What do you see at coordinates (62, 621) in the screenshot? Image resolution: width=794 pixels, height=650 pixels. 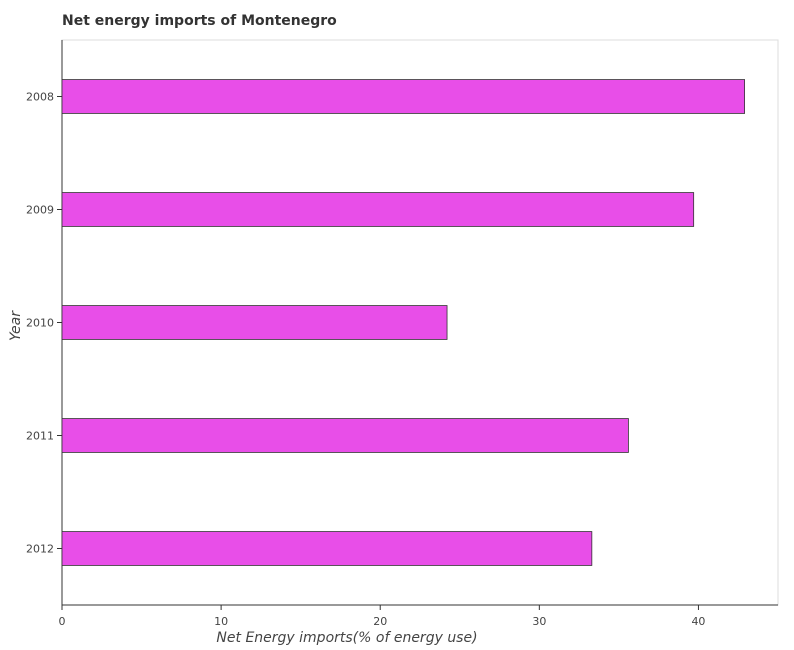 I see `x-tick-label: 0` at bounding box center [62, 621].